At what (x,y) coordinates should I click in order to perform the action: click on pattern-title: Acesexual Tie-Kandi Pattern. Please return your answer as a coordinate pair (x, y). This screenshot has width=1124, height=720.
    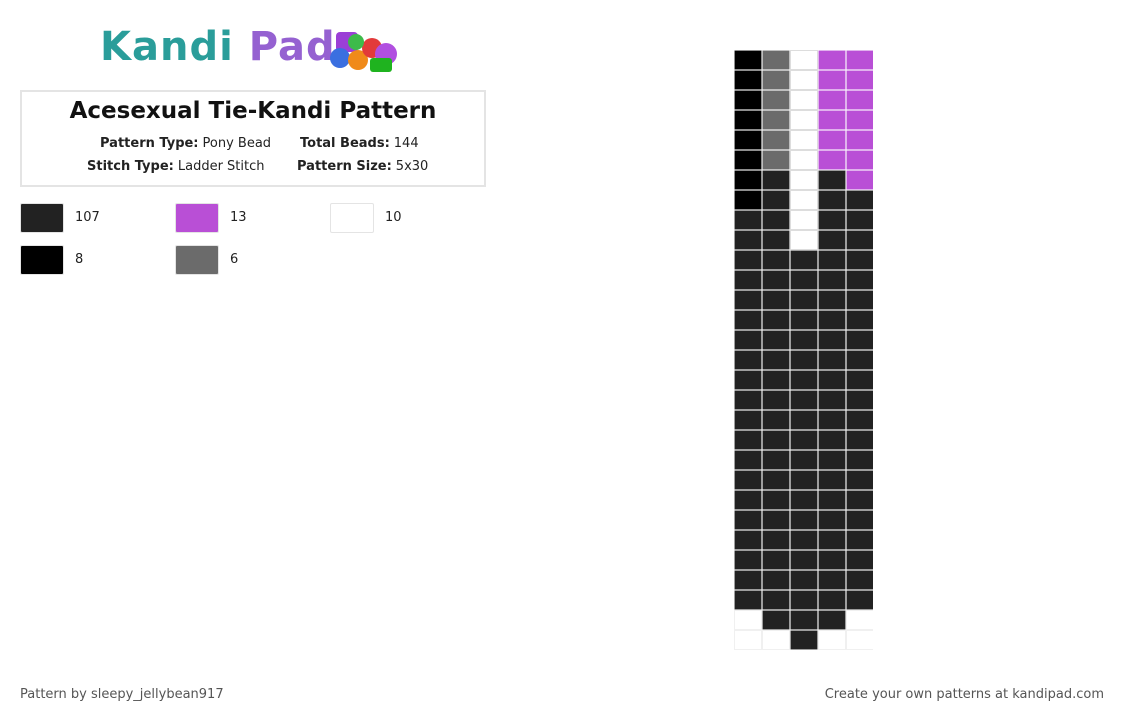
    Looking at the image, I should click on (253, 111).